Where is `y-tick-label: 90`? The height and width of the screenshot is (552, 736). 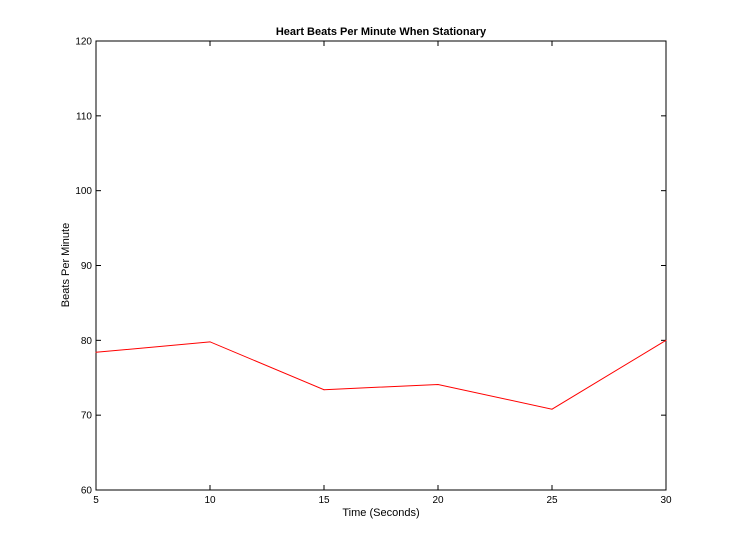 y-tick-label: 90 is located at coordinates (87, 266).